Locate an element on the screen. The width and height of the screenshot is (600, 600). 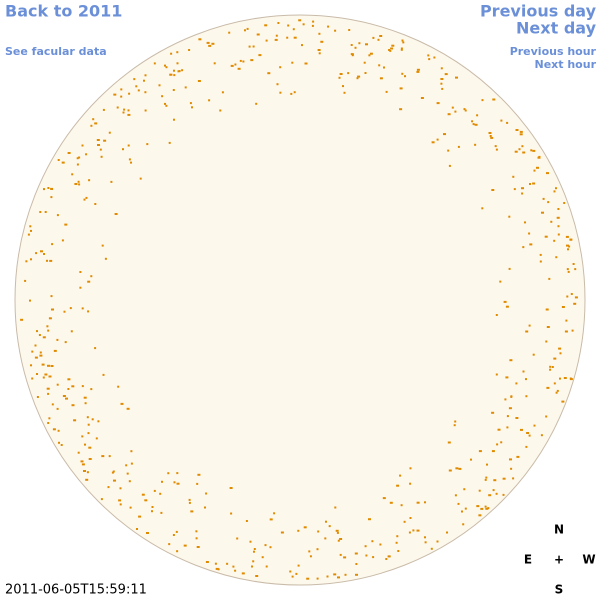
previous-hour-link: Previous hour is located at coordinates (553, 51).